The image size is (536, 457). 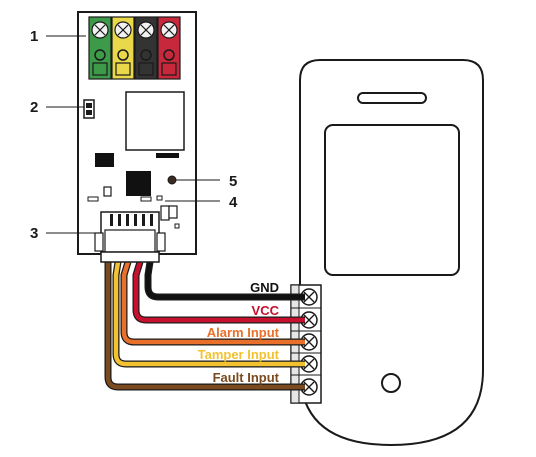 I want to click on wire-label-3: Alarm Input, so click(x=243, y=332).